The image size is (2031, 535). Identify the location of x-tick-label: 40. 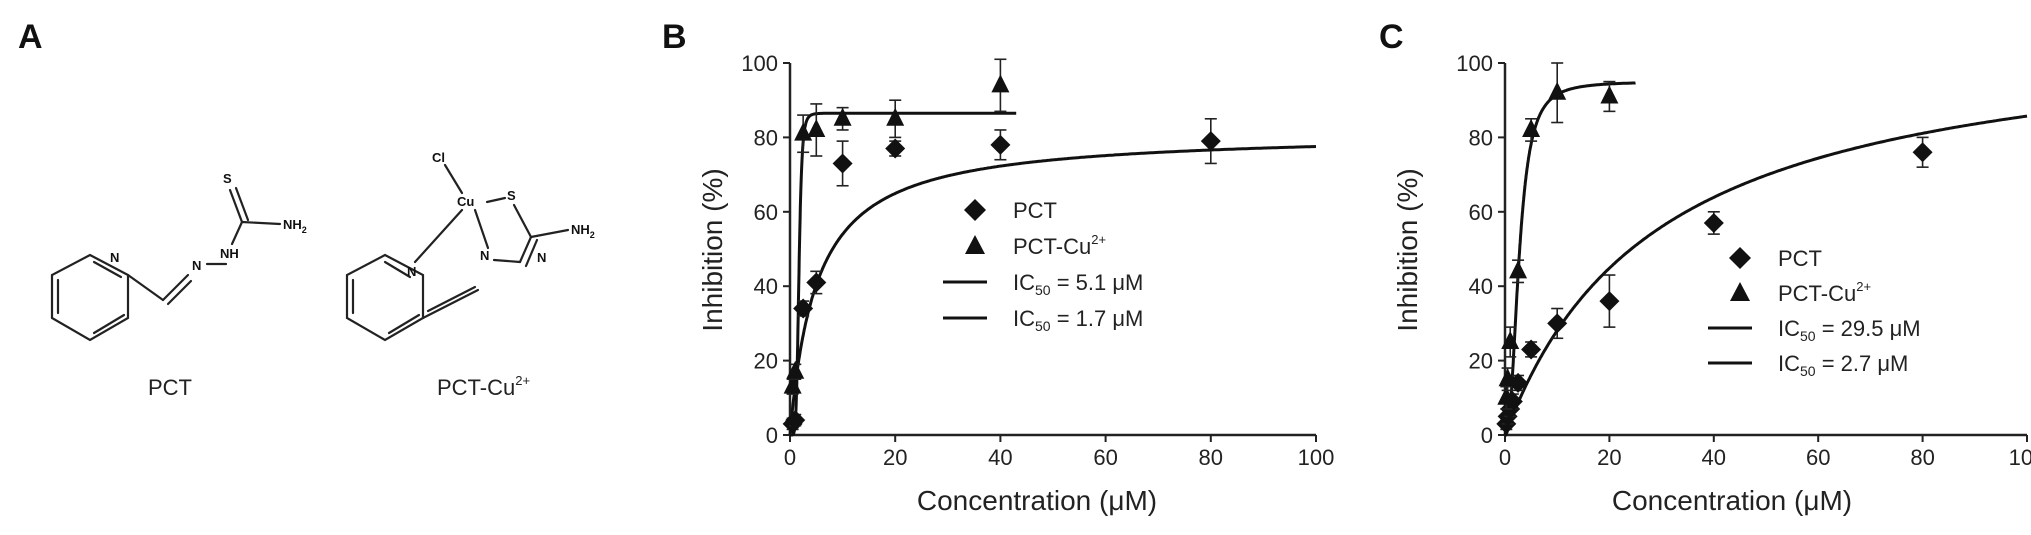
(1714, 457).